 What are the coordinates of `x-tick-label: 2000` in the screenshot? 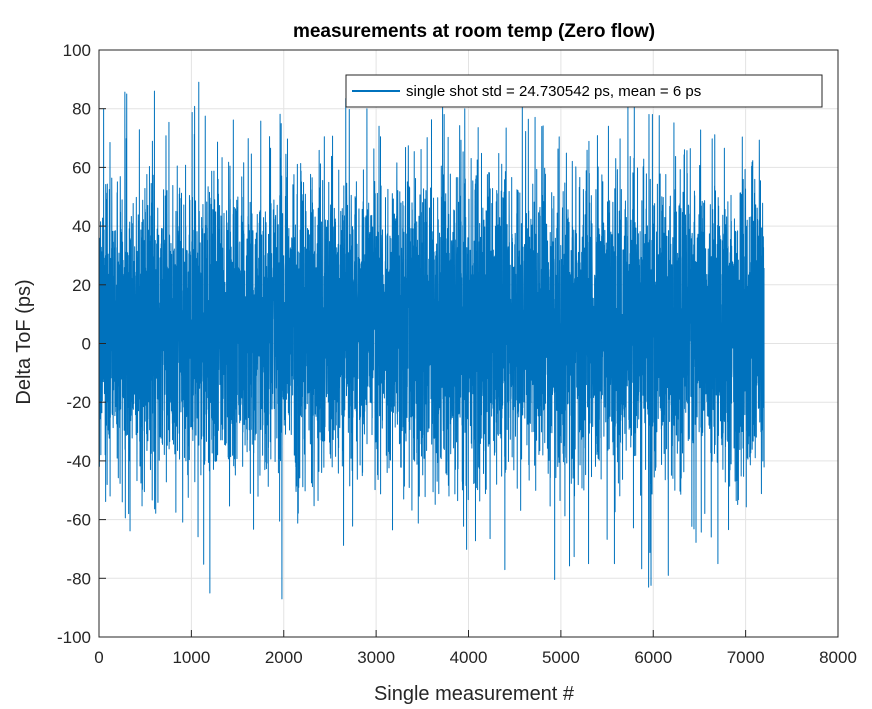 It's located at (284, 657).